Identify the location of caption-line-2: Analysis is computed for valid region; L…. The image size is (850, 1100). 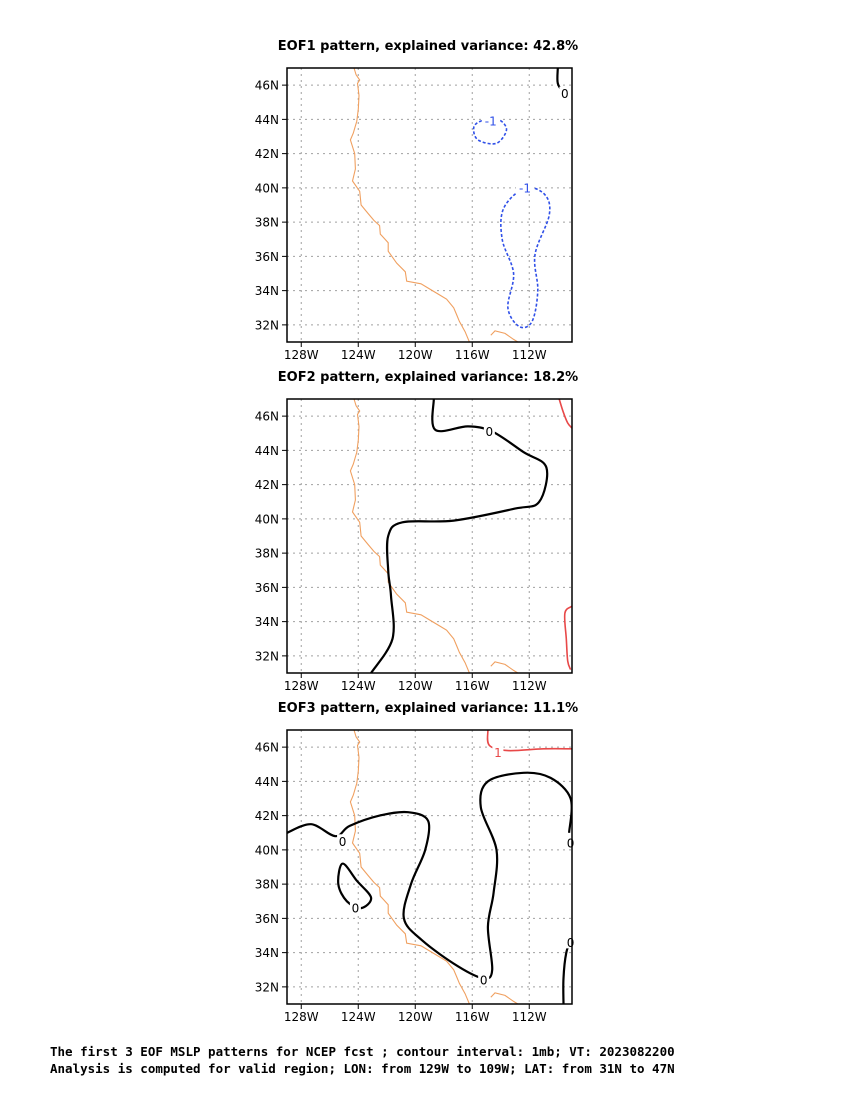
(362, 1068).